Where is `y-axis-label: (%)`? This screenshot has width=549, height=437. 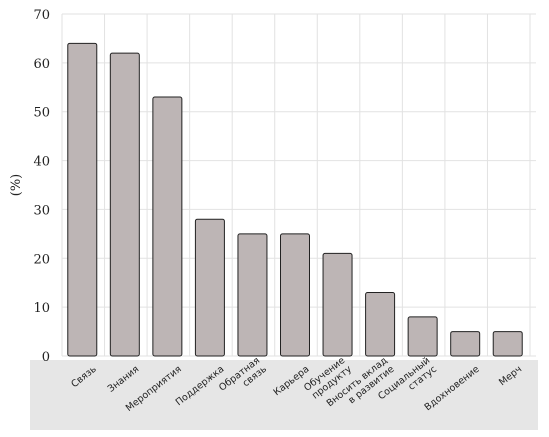 y-axis-label: (%) is located at coordinates (16, 185).